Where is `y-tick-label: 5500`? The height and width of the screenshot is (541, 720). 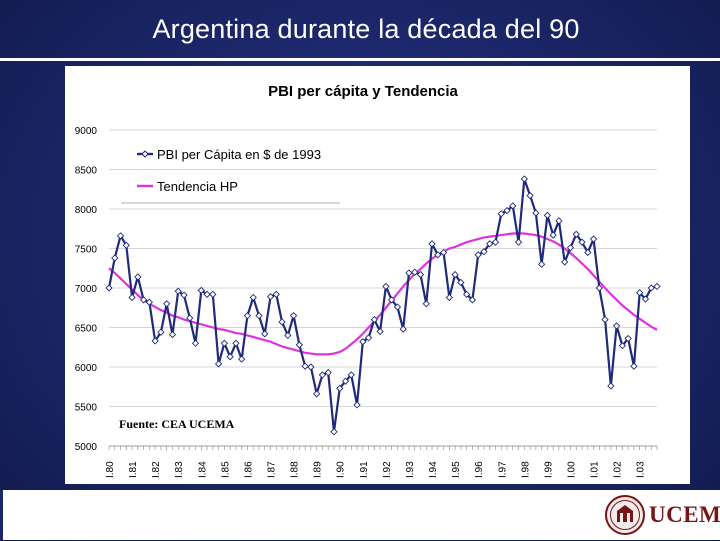
y-tick-label: 5500 is located at coordinates (86, 408).